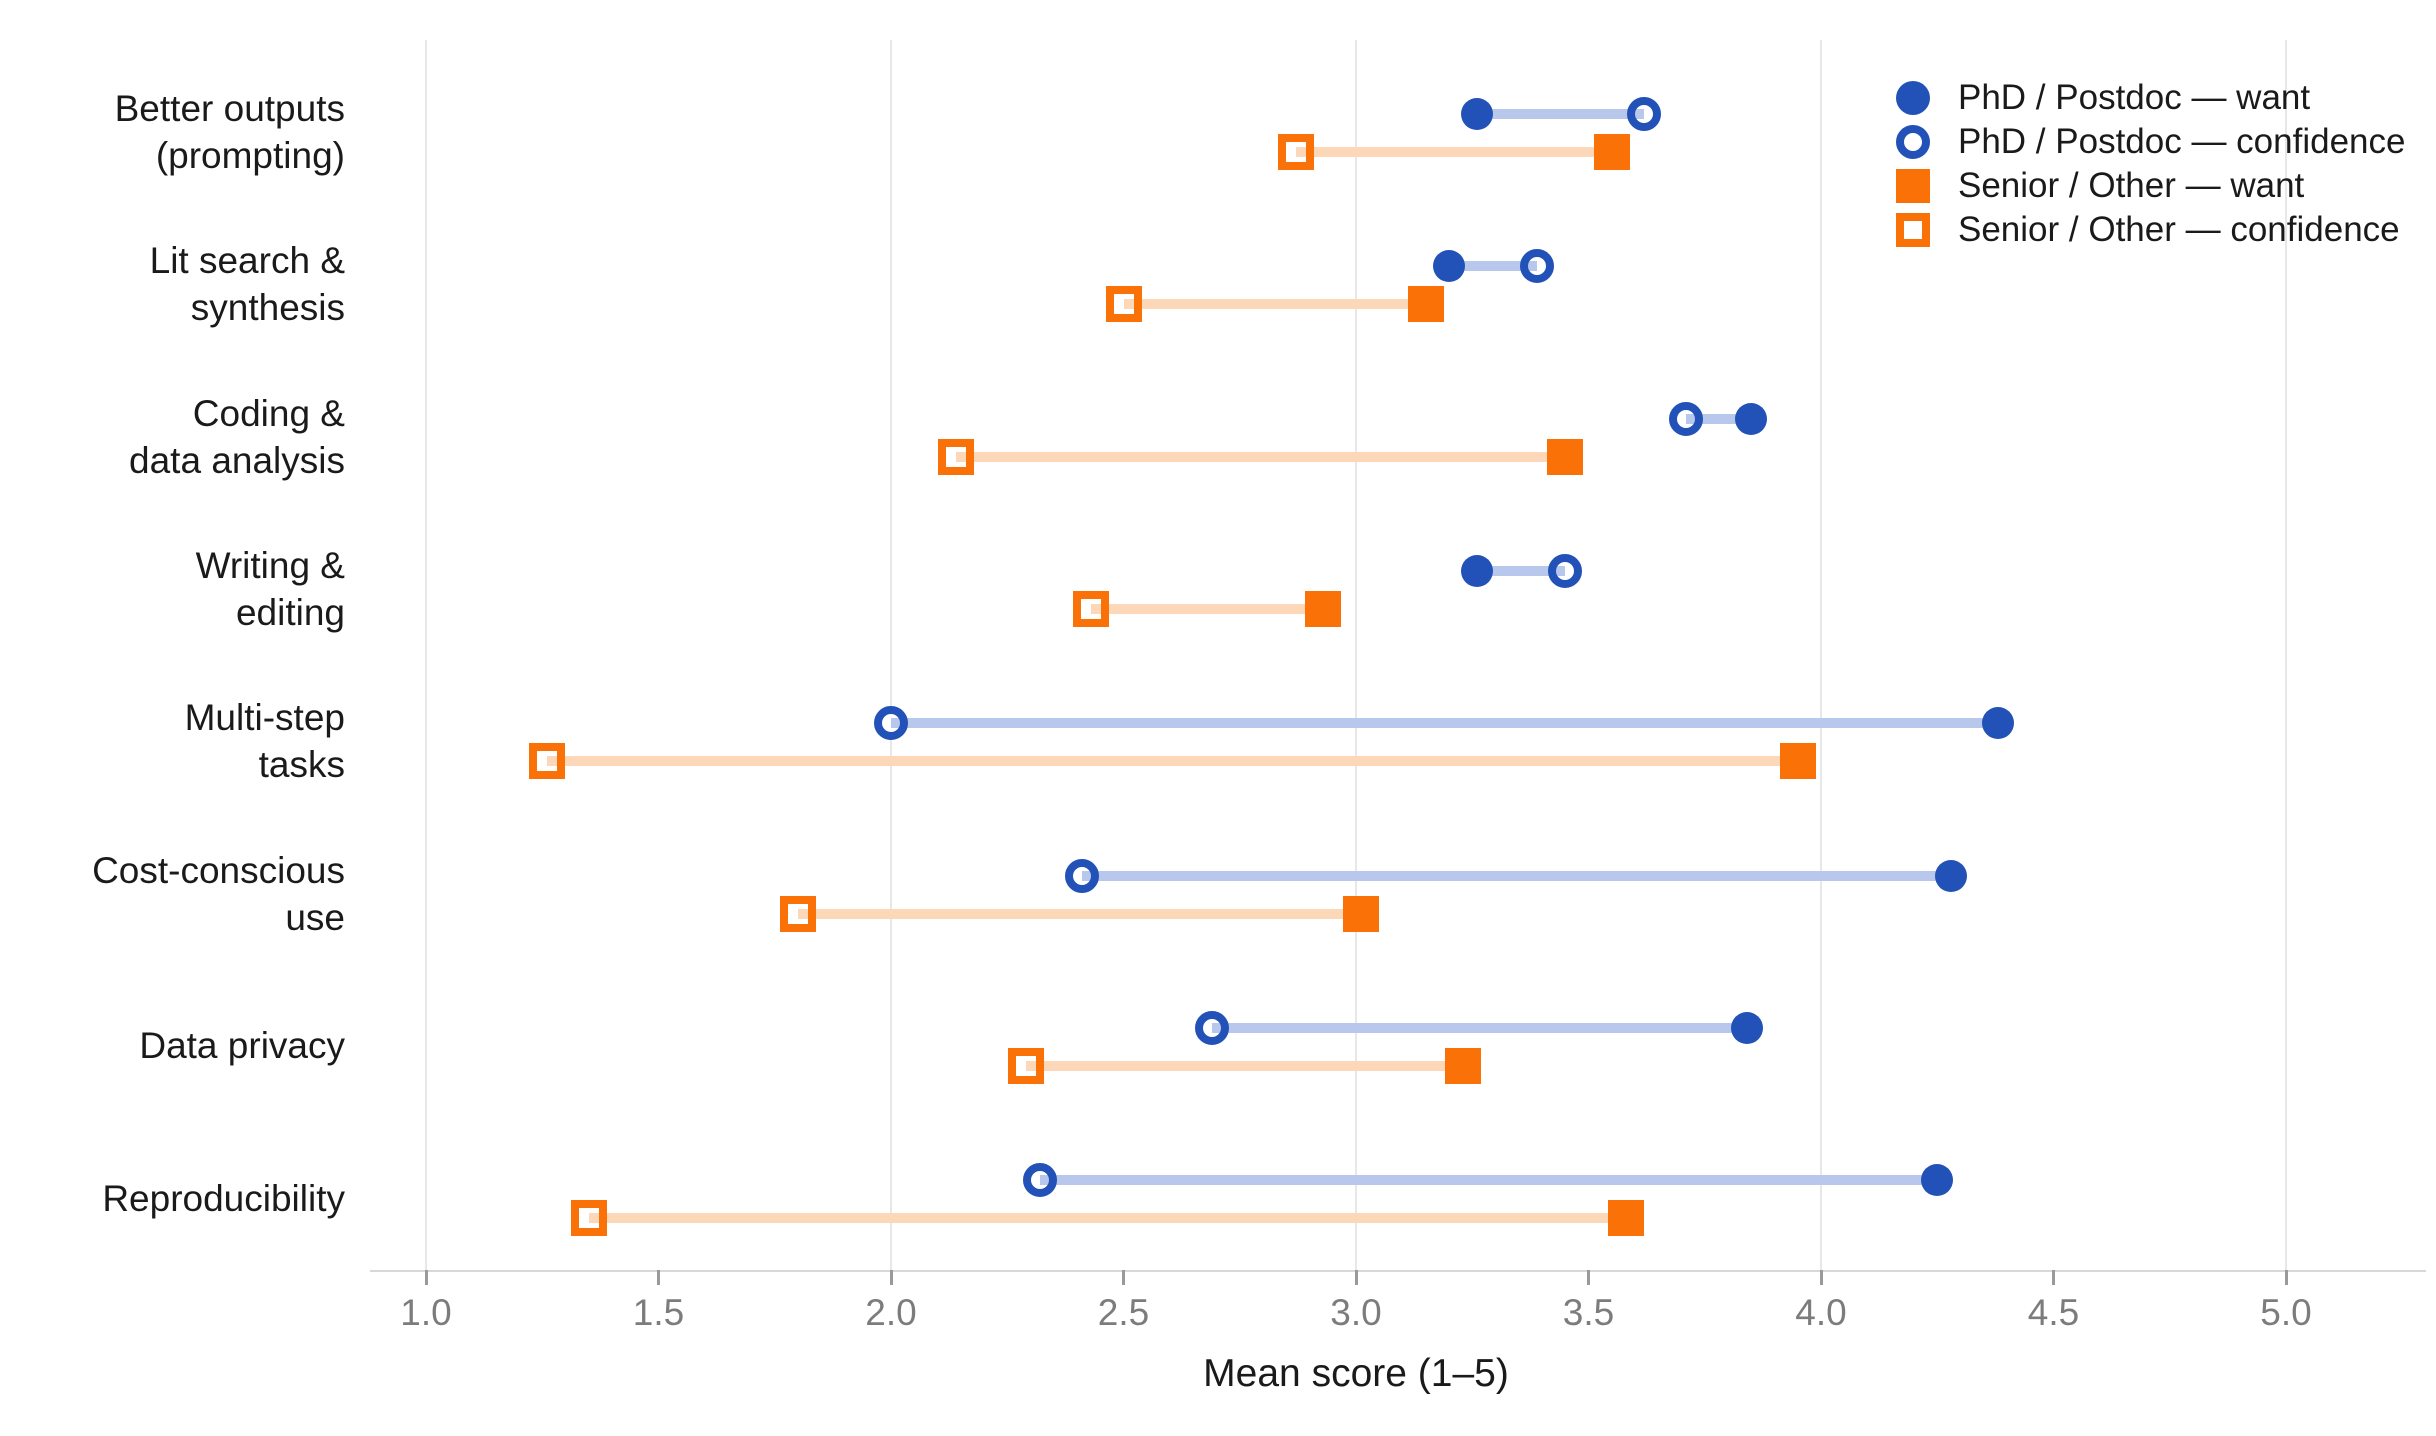 The width and height of the screenshot is (2436, 1436). I want to click on legend-item-phd-confidence: PhD / Postdoc — confidence, so click(2150, 142).